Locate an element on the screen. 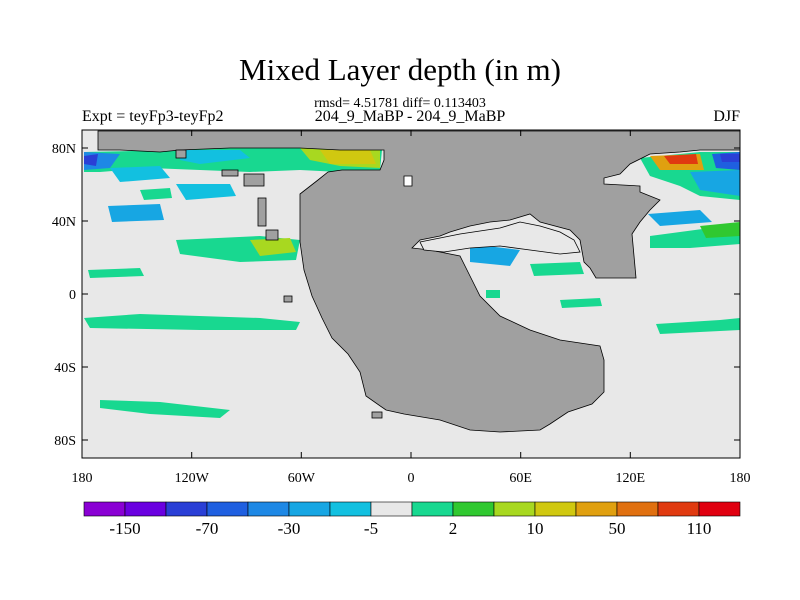 This screenshot has height=600, width=800. colorbar-label: 2 is located at coordinates (453, 528).